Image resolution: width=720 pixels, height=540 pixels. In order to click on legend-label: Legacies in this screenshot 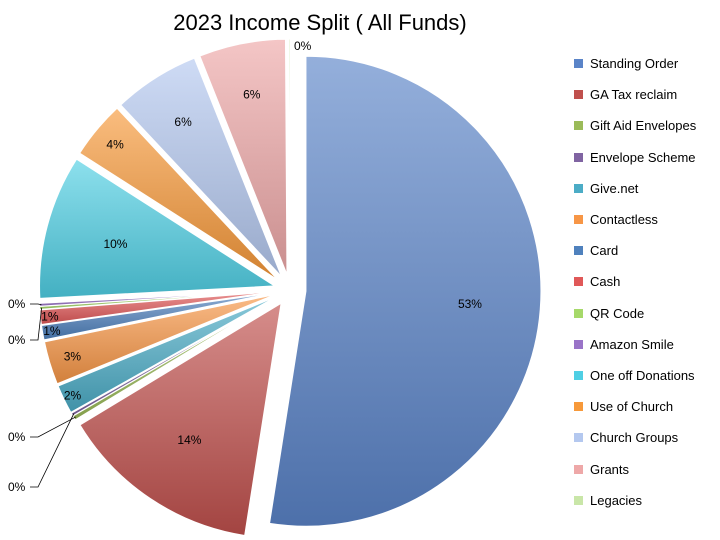, I will do `click(616, 500)`.